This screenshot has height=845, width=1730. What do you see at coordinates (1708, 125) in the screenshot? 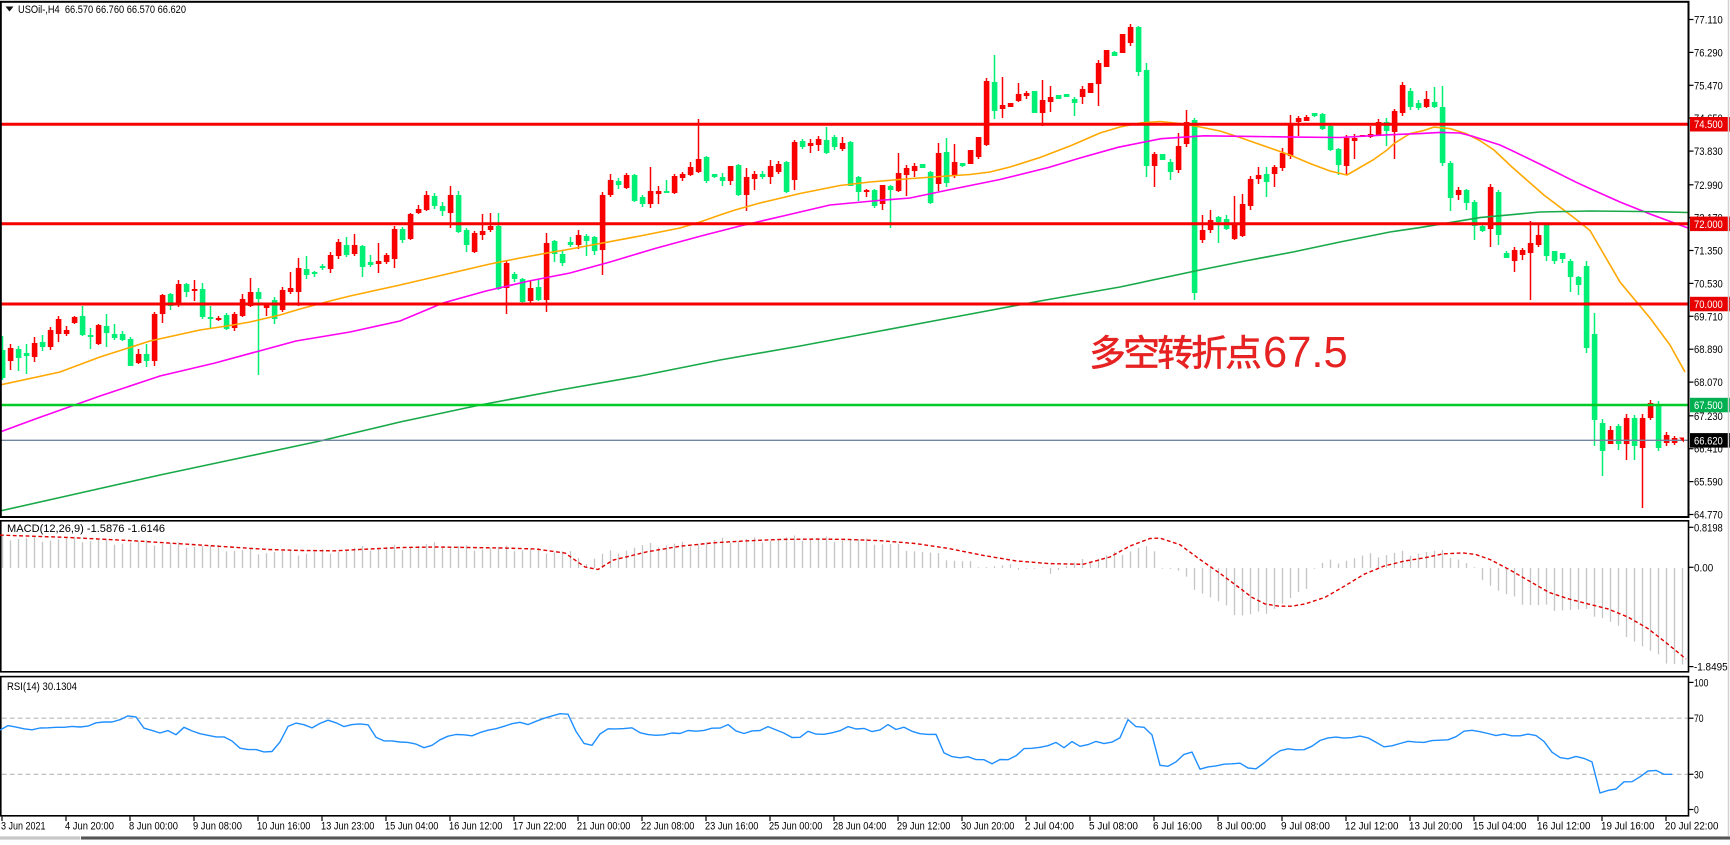
I see `svg-text: 74.500` at bounding box center [1708, 125].